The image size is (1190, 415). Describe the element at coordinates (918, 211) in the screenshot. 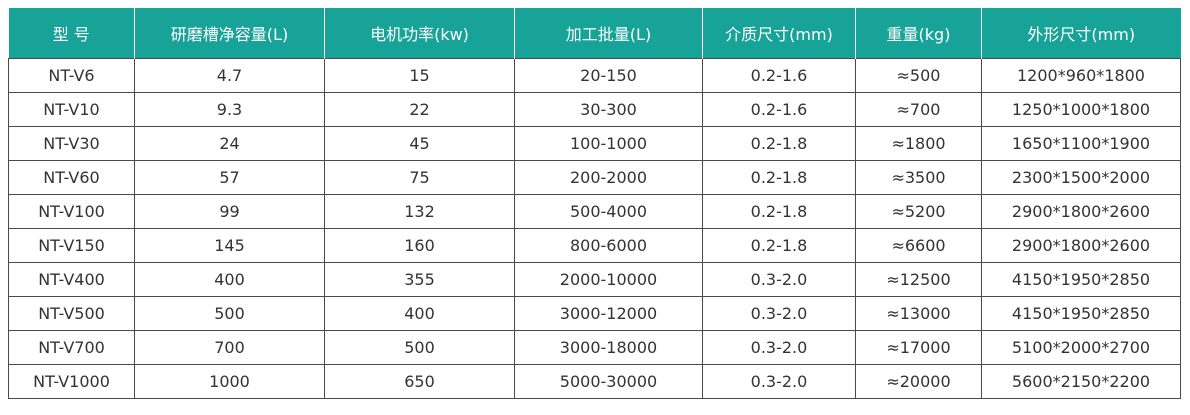

I see `cell-weight: ≈5200` at that location.